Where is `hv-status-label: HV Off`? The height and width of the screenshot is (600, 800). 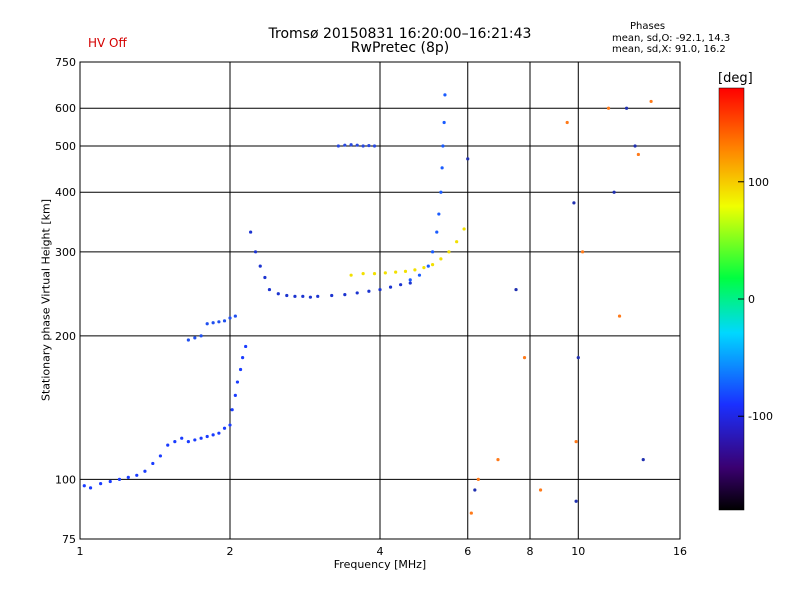
hv-status-label: HV Off is located at coordinates (107, 43).